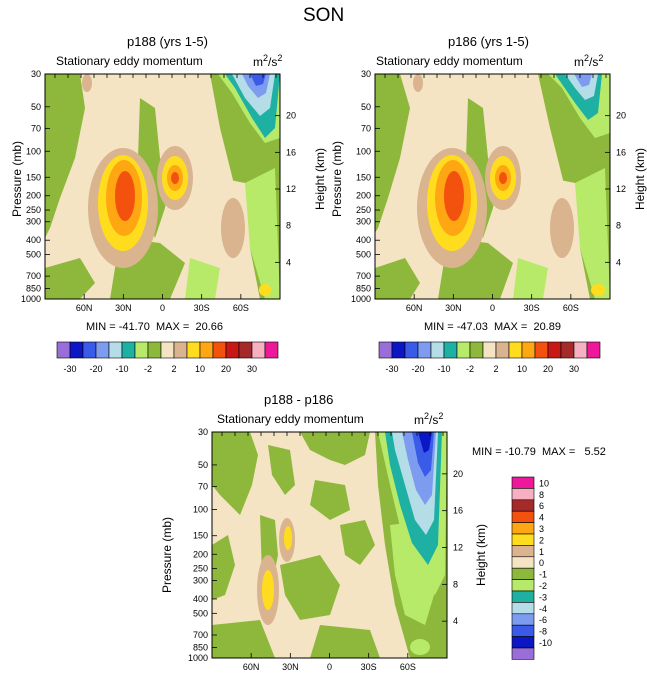  What do you see at coordinates (268, 61) in the screenshot?
I see `panel-left-units: m2/s2` at bounding box center [268, 61].